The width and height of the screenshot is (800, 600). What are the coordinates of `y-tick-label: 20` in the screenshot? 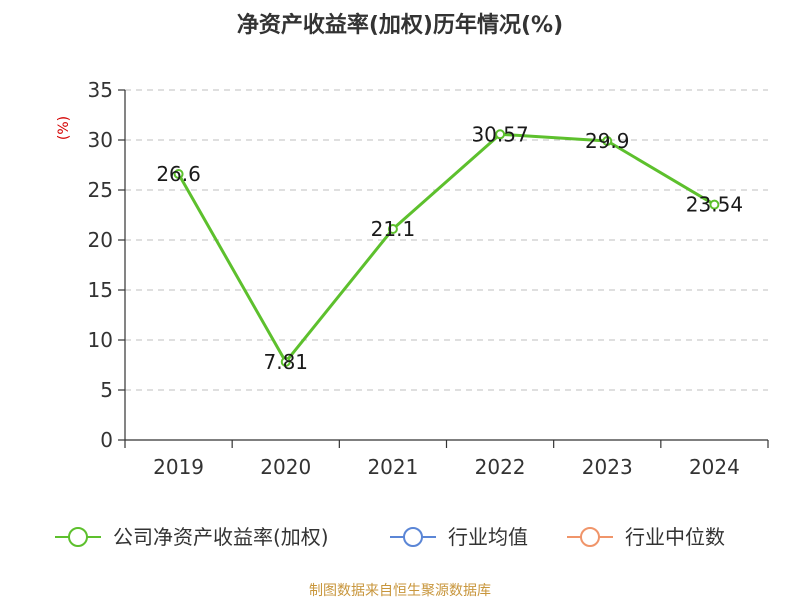 It's located at (100, 240).